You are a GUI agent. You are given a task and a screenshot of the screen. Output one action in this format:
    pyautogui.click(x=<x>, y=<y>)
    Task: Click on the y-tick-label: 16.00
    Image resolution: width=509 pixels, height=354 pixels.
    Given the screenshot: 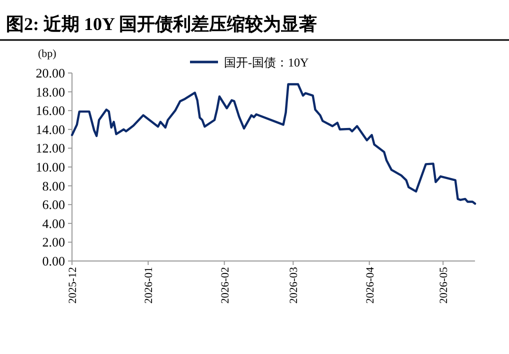 What is the action you would take?
    pyautogui.click(x=50, y=110)
    